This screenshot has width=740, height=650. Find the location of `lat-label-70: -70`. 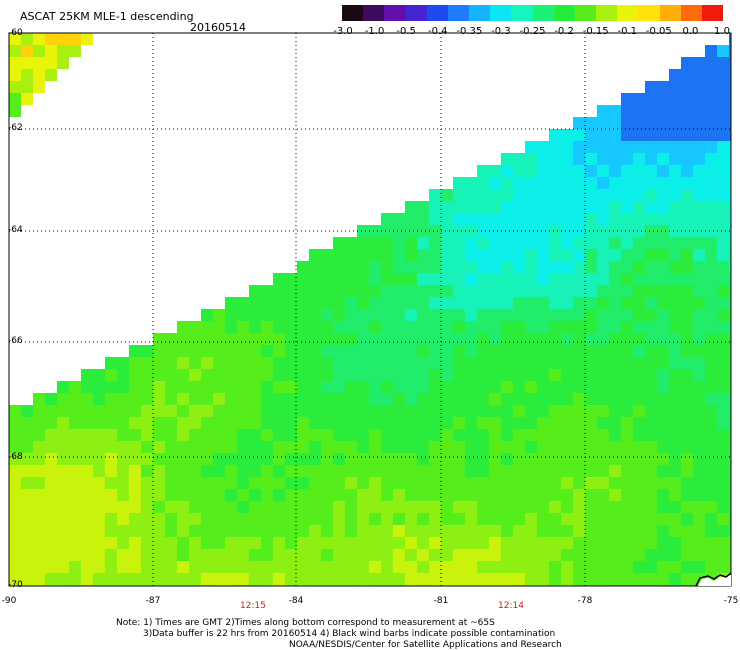

lat-label-70: -70 is located at coordinates (15, 585).